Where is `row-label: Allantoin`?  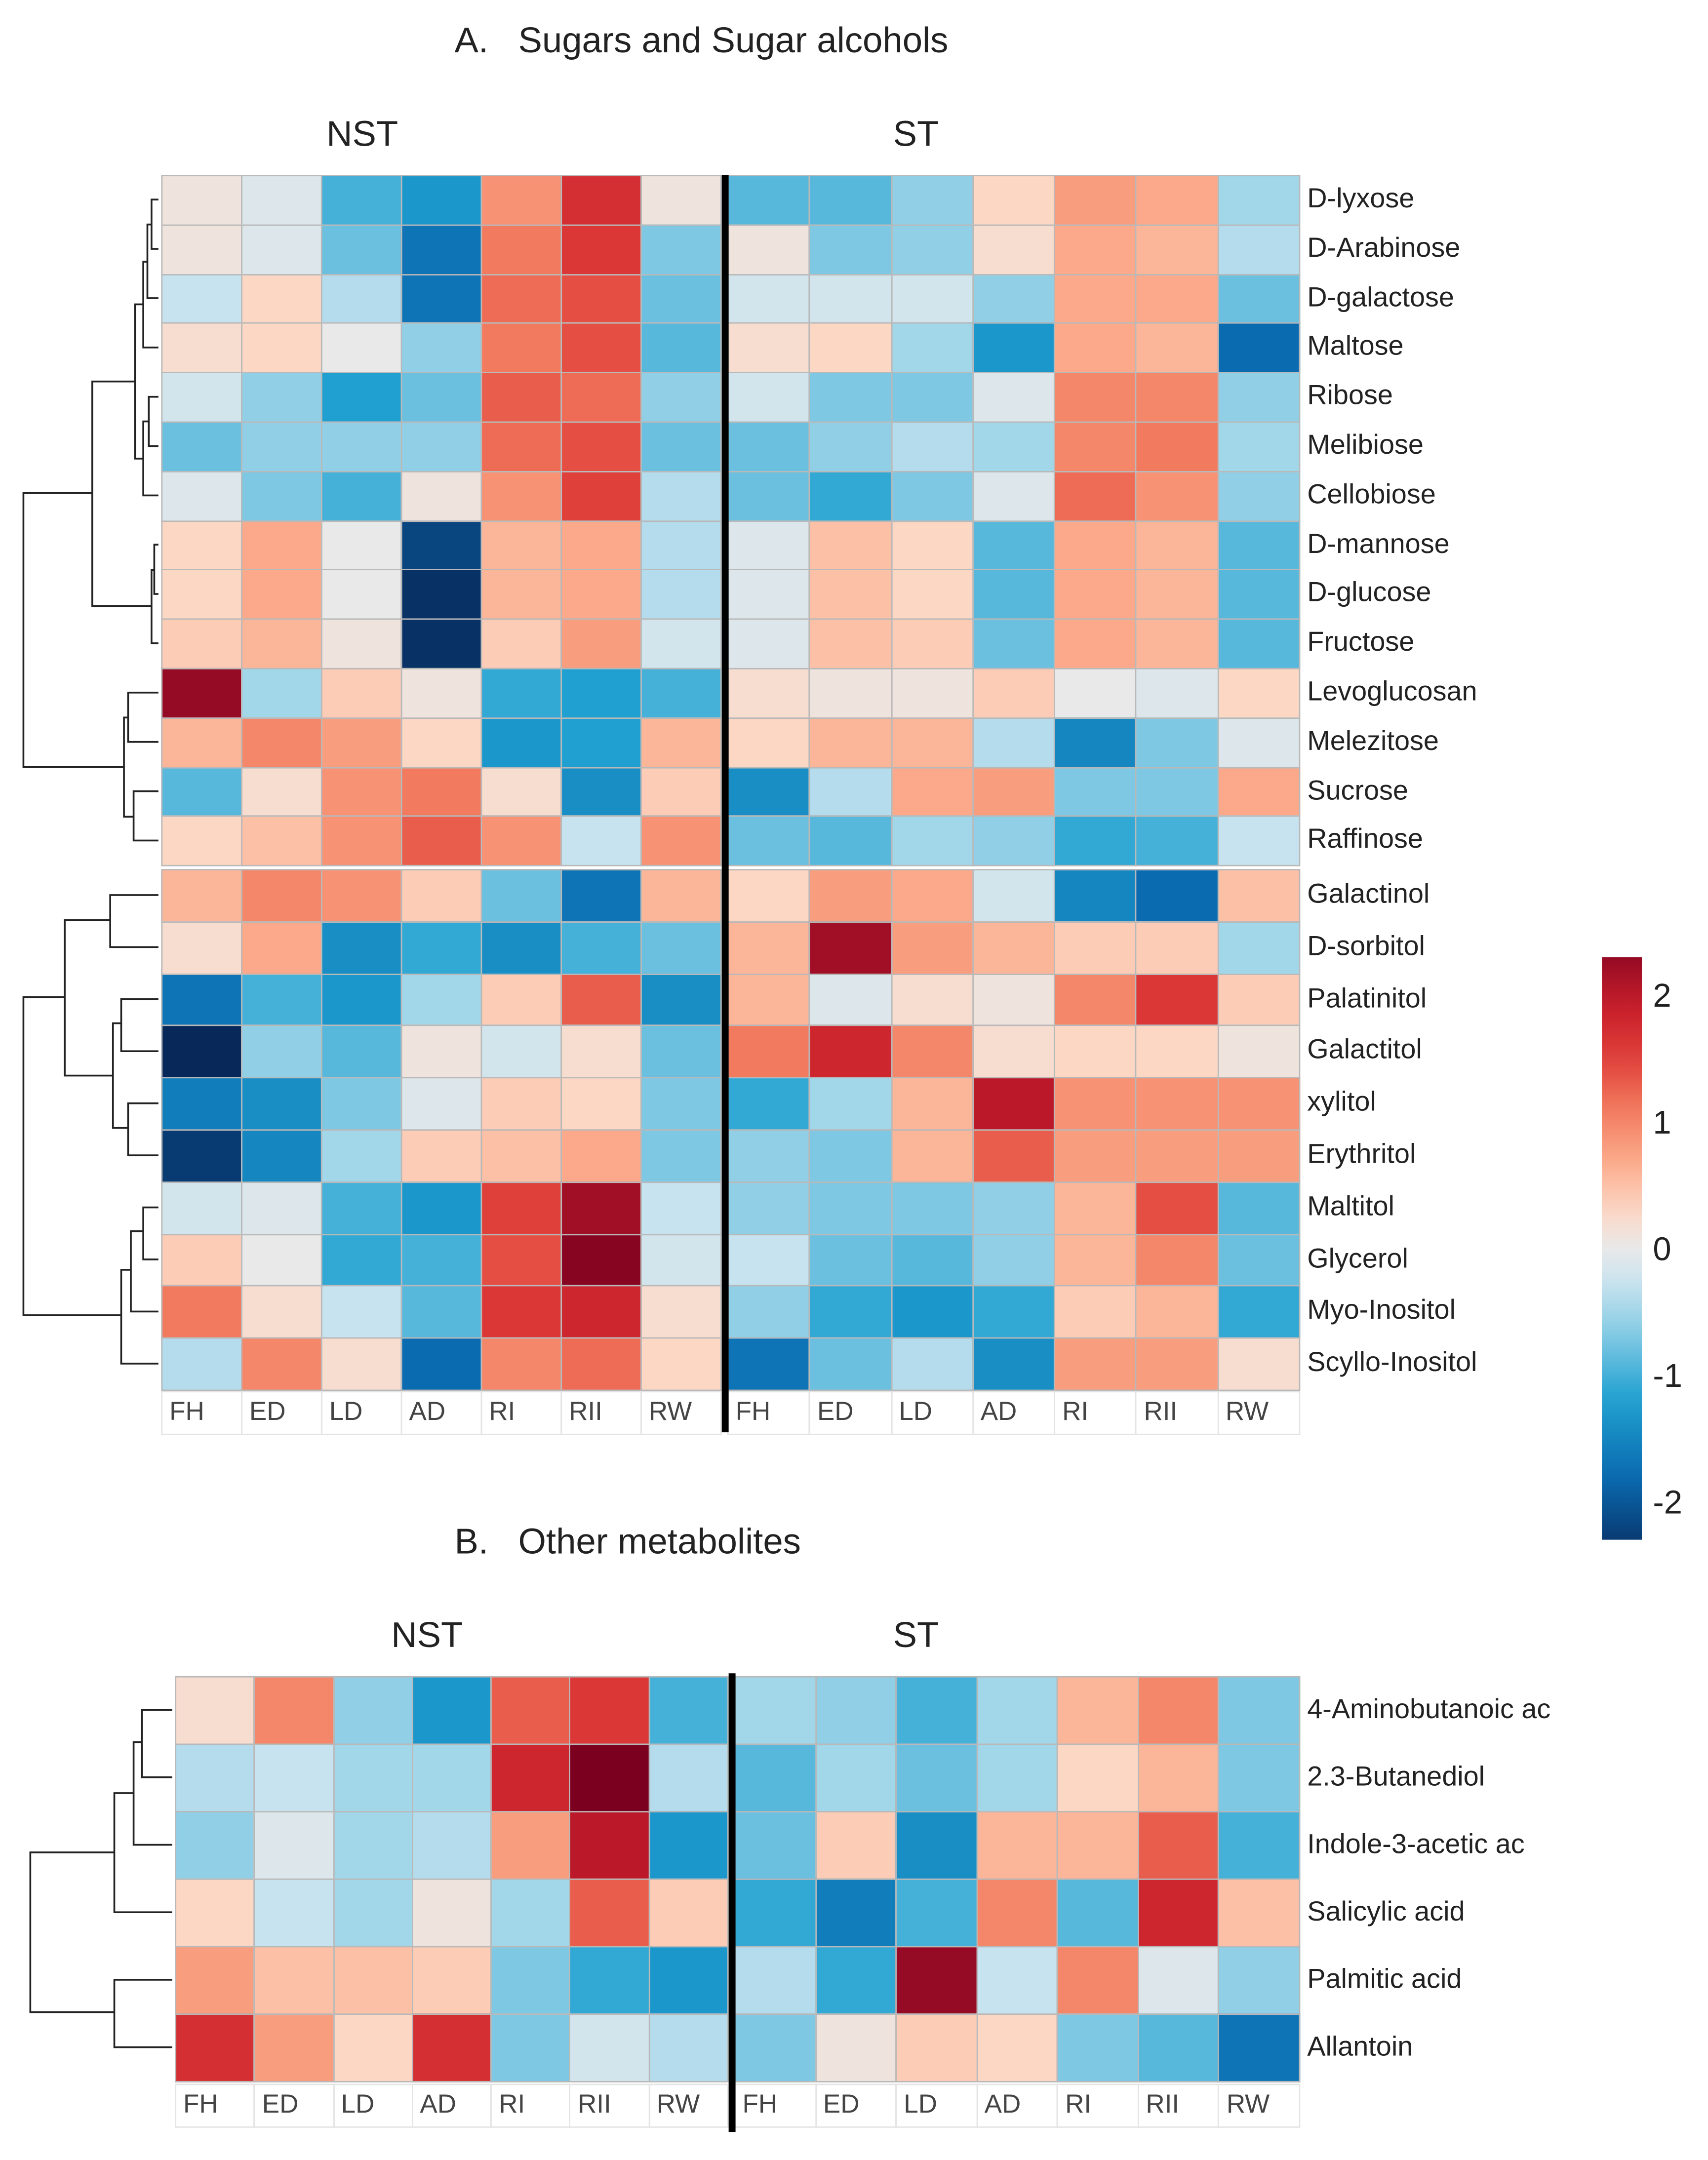 row-label: Allantoin is located at coordinates (1360, 2046).